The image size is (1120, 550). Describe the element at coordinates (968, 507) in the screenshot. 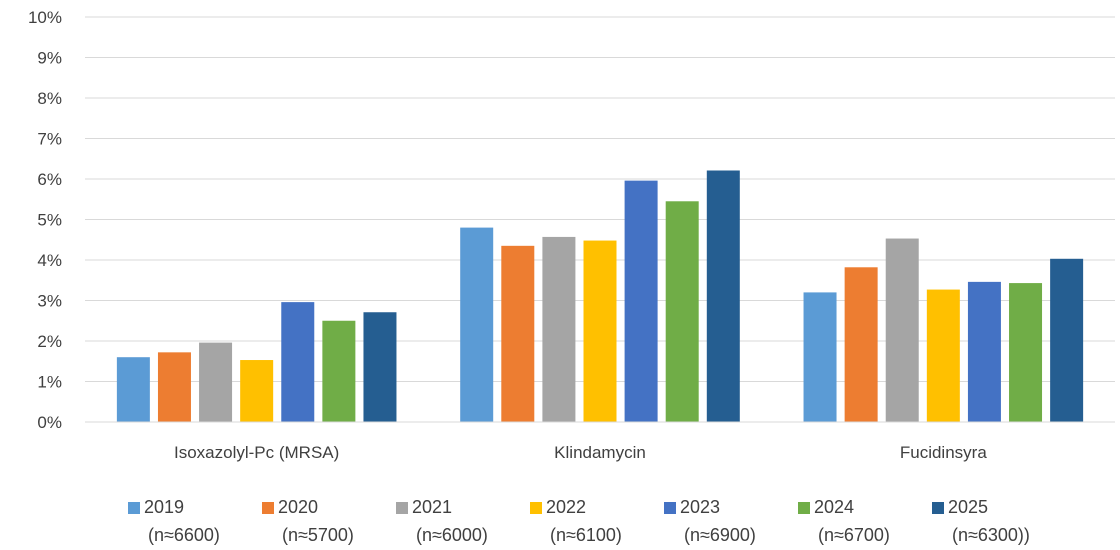

I see `legend-year-label: 2025` at that location.